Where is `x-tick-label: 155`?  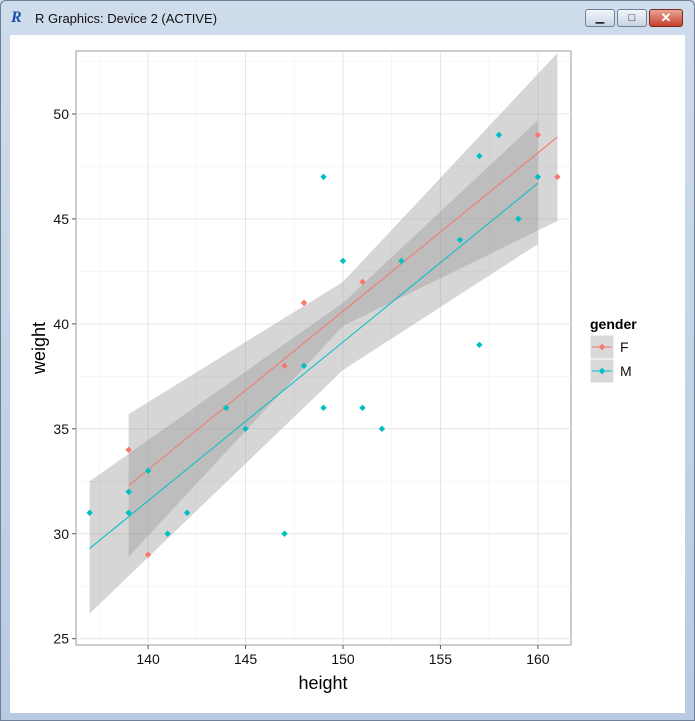 x-tick-label: 155 is located at coordinates (441, 659).